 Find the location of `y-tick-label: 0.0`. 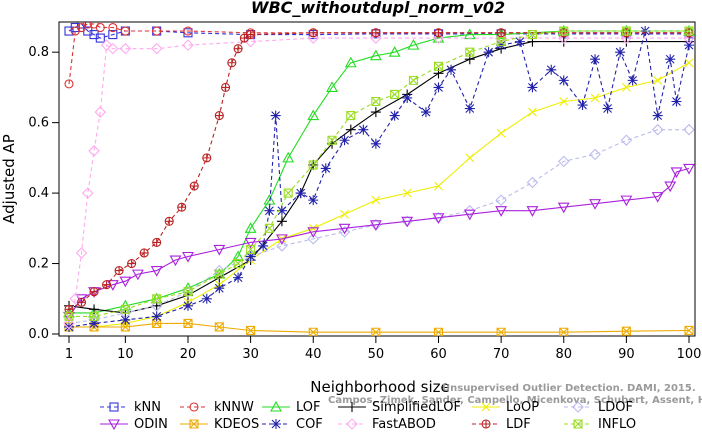

y-tick-label: 0.0 is located at coordinates (38, 334).